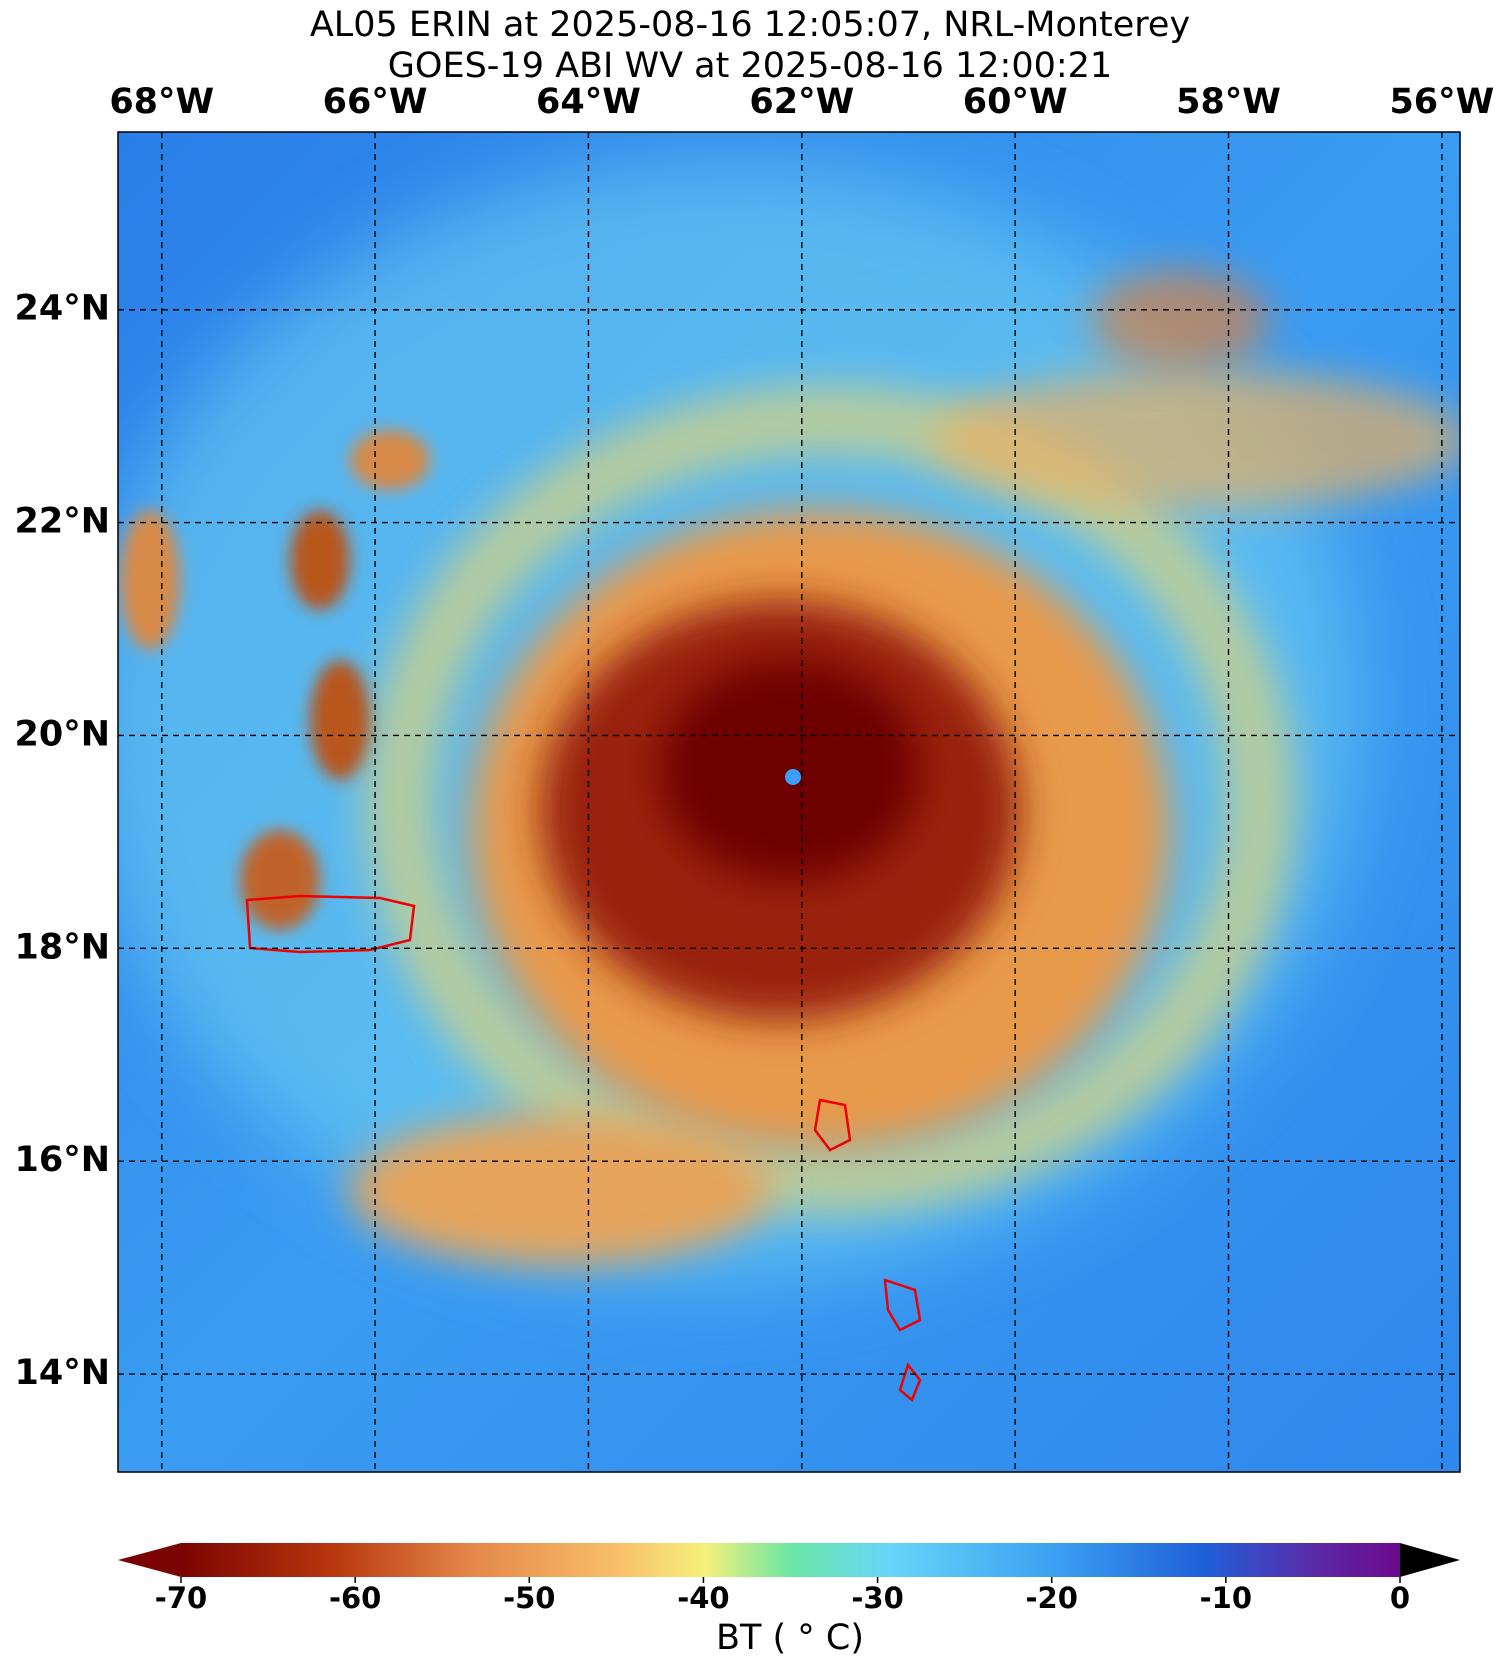 The image size is (1500, 1662). Describe the element at coordinates (63, 522) in the screenshot. I see `lat-tick-label: 22°N` at that location.